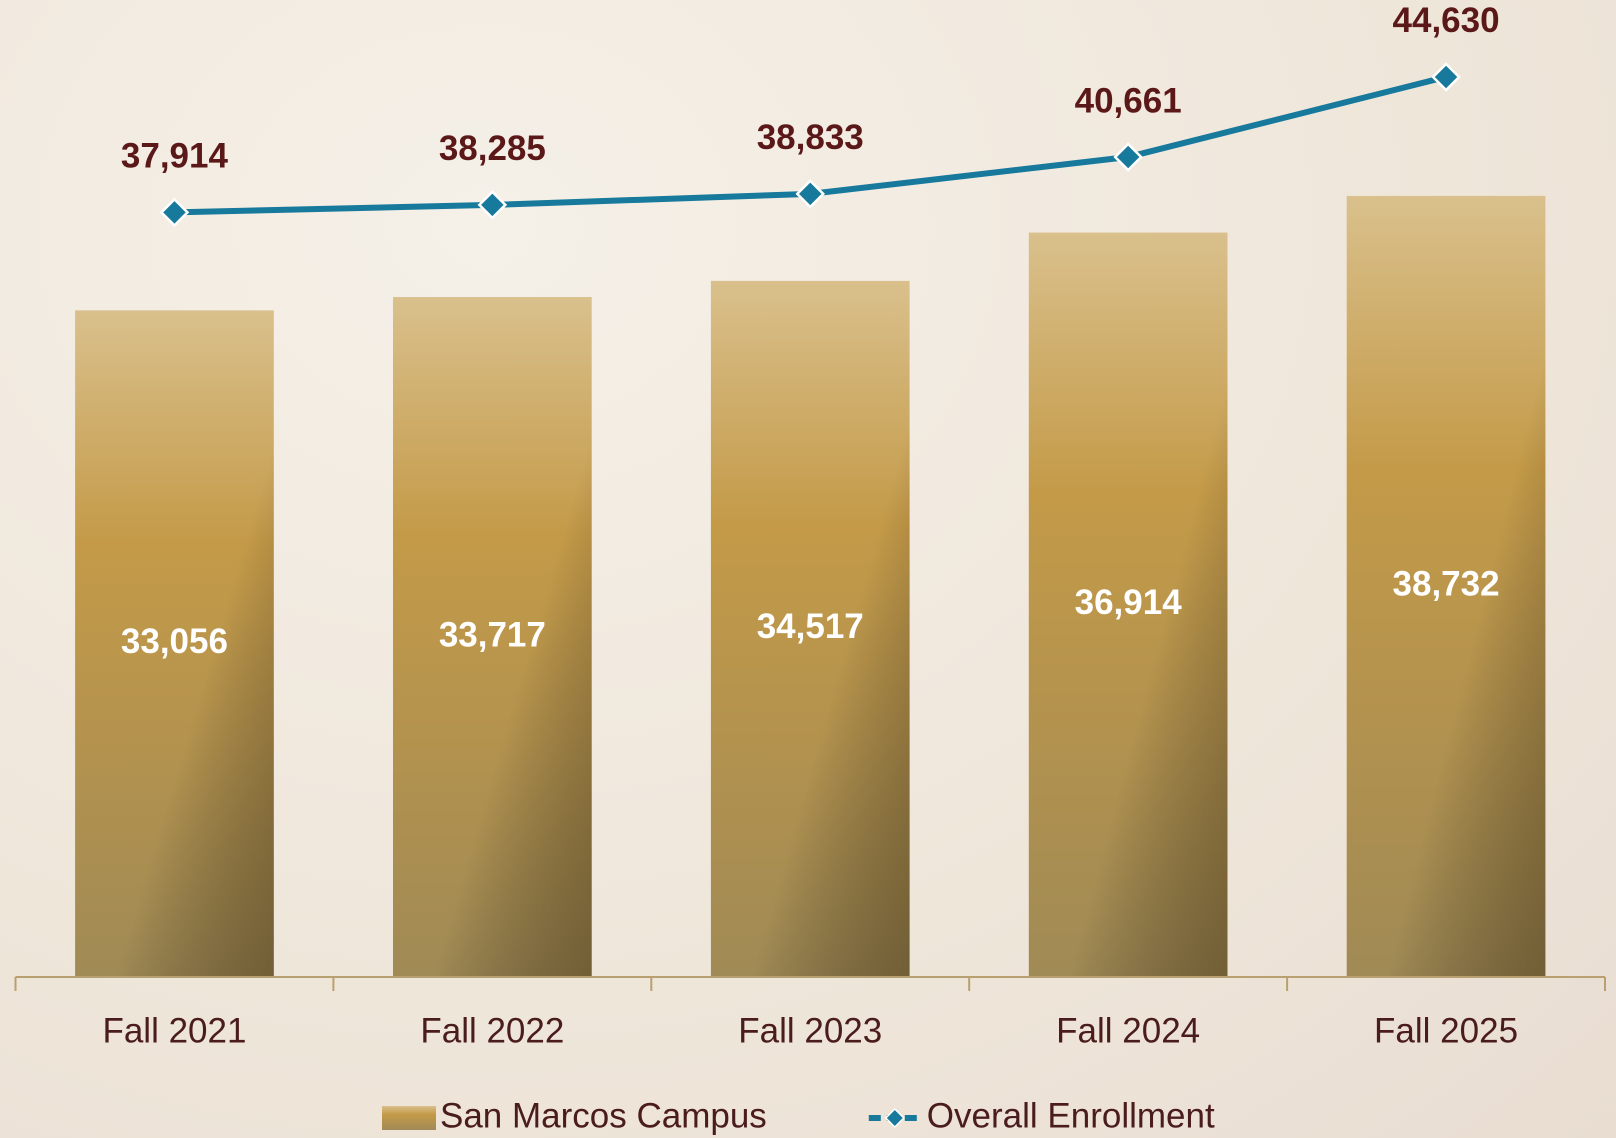 Image resolution: width=1616 pixels, height=1138 pixels. I want to click on x-tick-label: Fall 2022, so click(492, 1030).